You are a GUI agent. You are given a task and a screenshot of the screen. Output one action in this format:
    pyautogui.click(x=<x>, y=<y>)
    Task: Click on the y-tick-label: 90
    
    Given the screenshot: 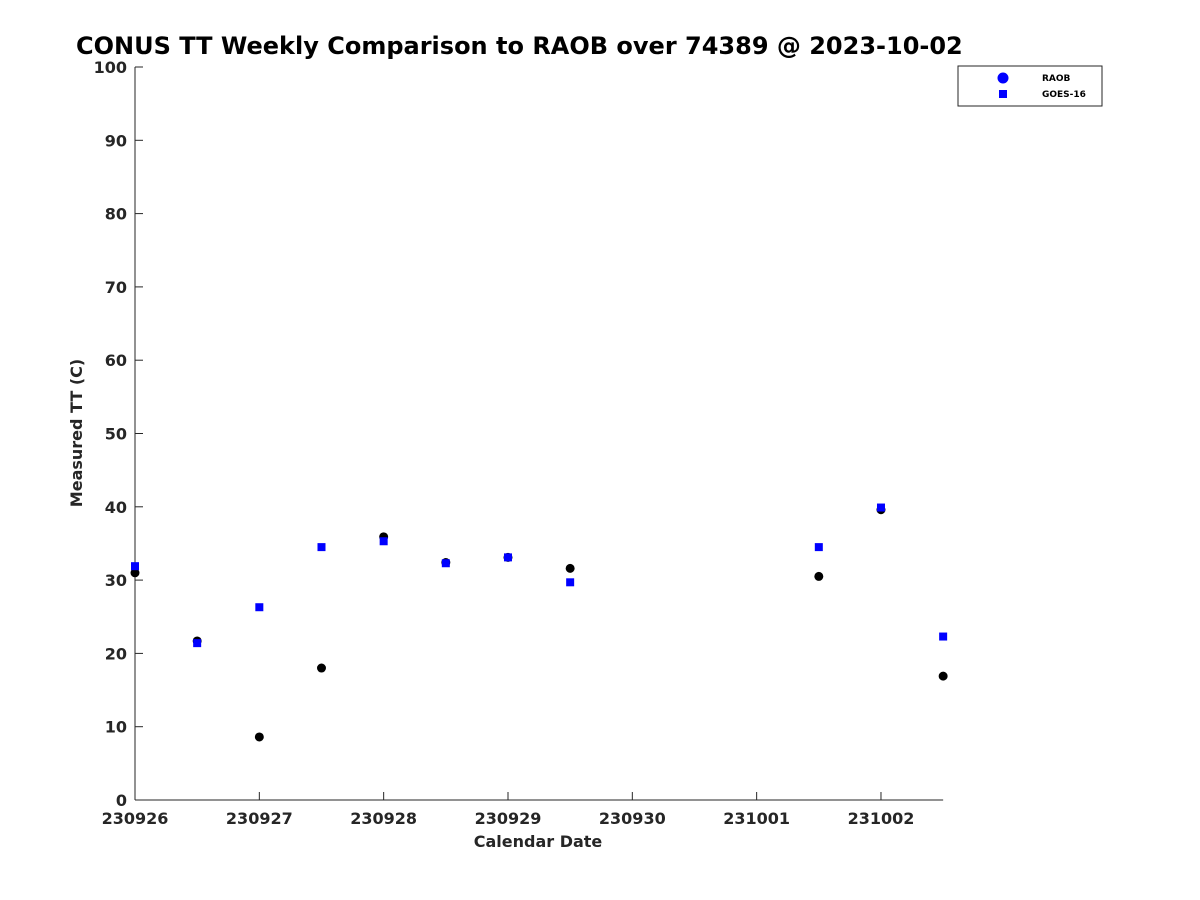 What is the action you would take?
    pyautogui.click(x=116, y=140)
    